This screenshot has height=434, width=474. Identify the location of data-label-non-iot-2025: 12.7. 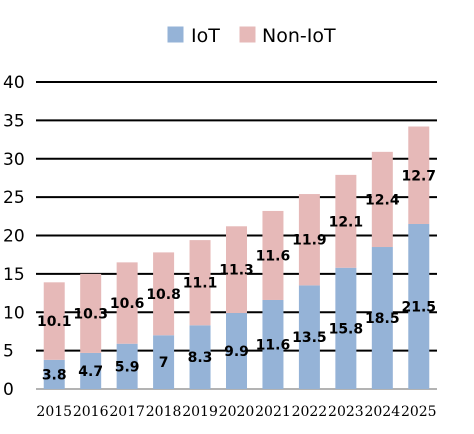
(418, 176).